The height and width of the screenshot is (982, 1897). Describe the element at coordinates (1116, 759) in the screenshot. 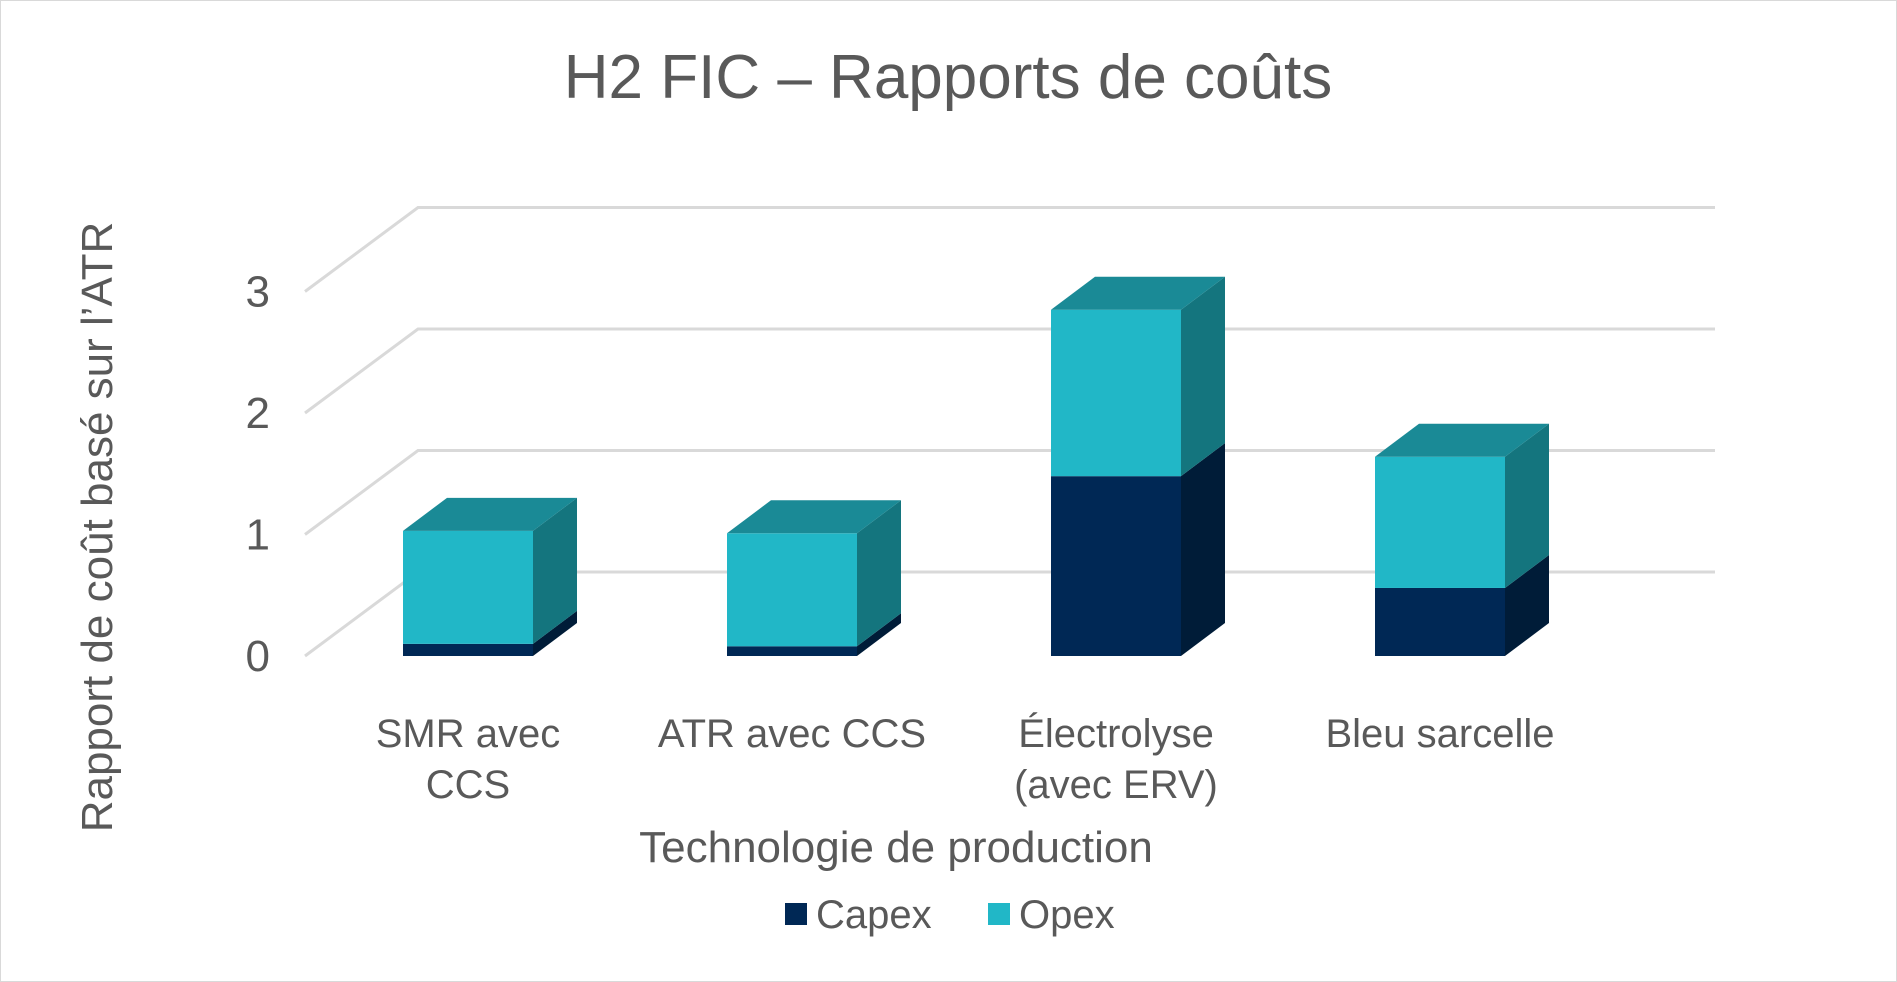

I see `x-tick-label: Électrolyse (avec ERV)` at that location.